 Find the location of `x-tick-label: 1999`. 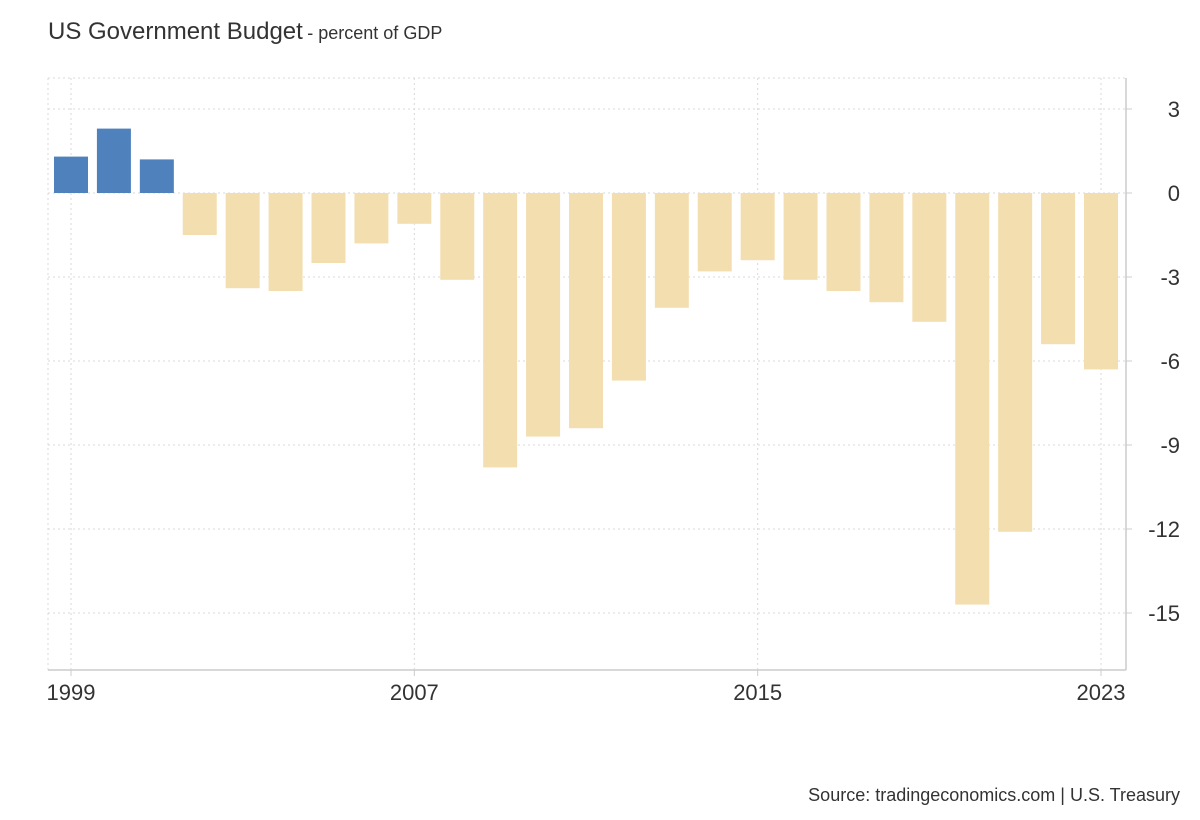

x-tick-label: 1999 is located at coordinates (71, 692).